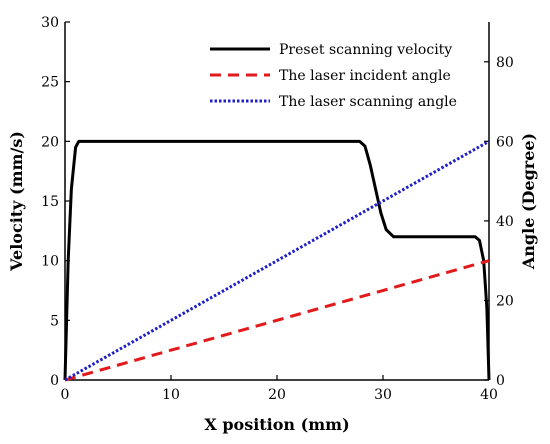  Describe the element at coordinates (276, 424) in the screenshot. I see `x-axis-title: X position (mm)` at that location.